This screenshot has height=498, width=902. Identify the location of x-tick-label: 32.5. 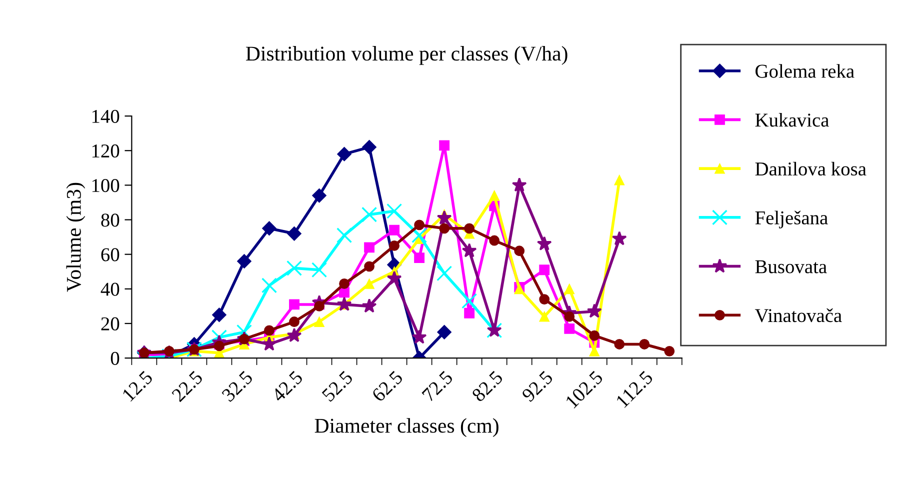
(237, 386).